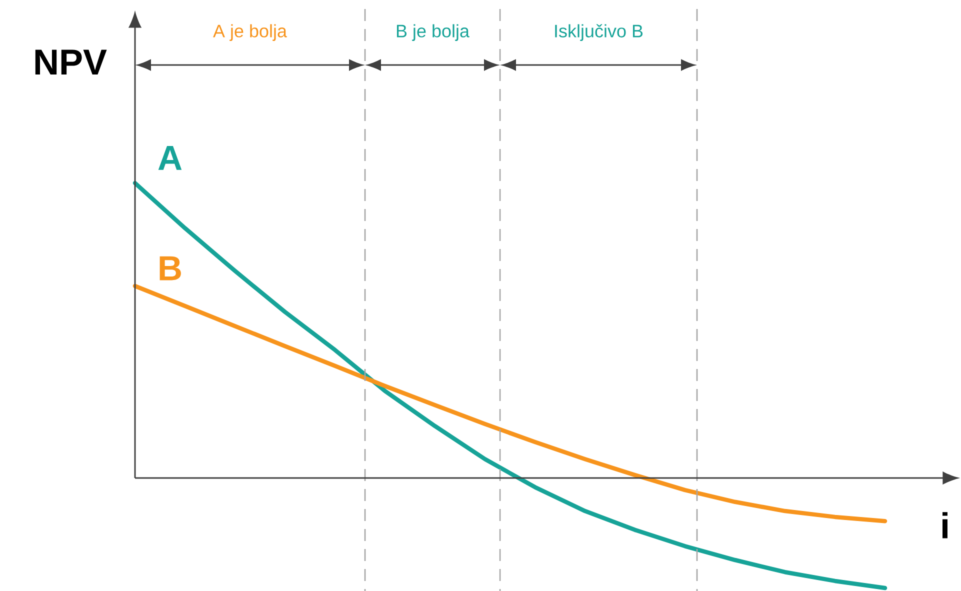 The width and height of the screenshot is (961, 591). I want to click on series-label: A, so click(170, 158).